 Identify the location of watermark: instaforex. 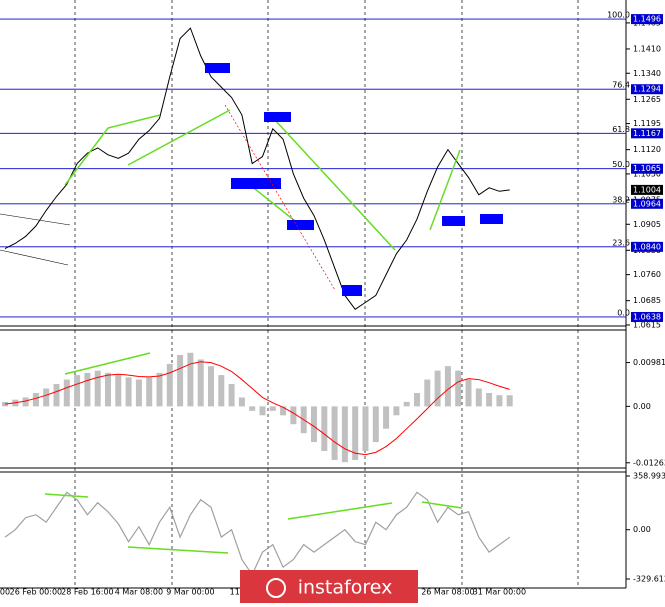
(329, 586).